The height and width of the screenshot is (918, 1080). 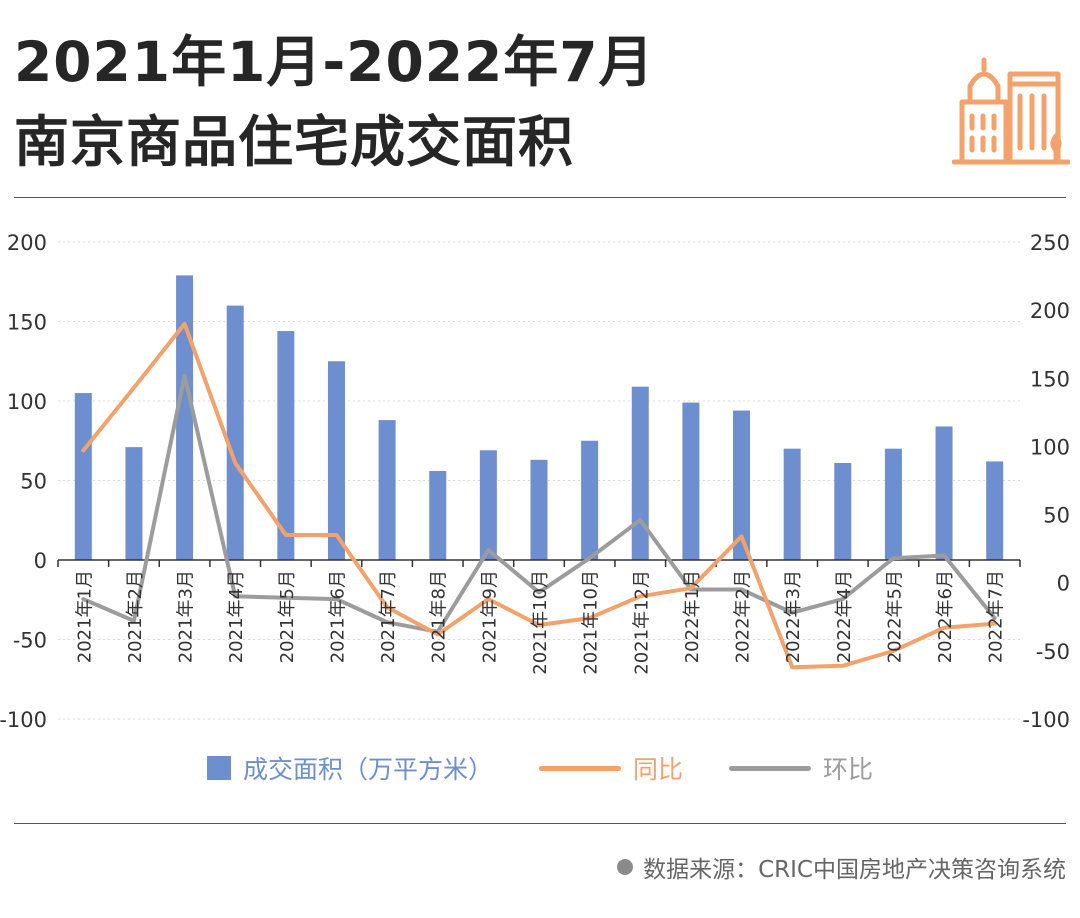 What do you see at coordinates (1050, 311) in the screenshot?
I see `right-tick-label: 200` at bounding box center [1050, 311].